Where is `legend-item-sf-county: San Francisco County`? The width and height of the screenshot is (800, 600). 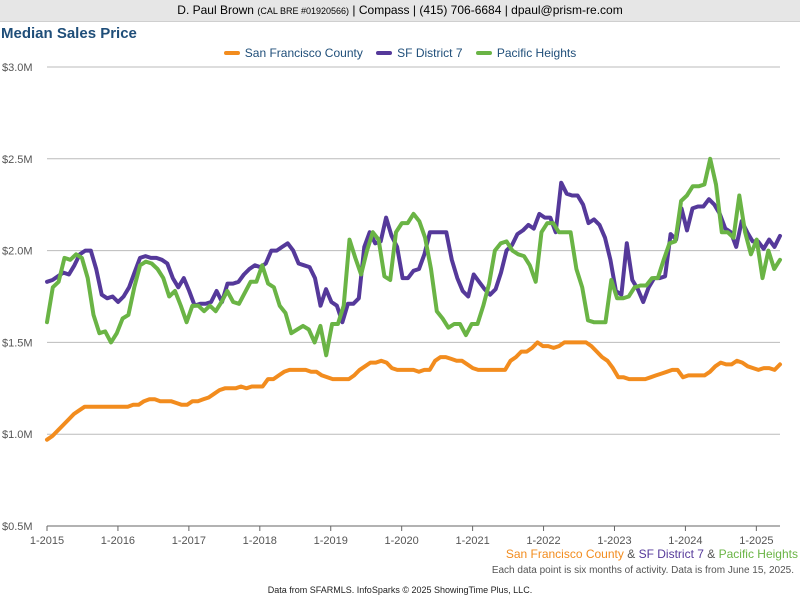 legend-item-sf-county: San Francisco County is located at coordinates (293, 53).